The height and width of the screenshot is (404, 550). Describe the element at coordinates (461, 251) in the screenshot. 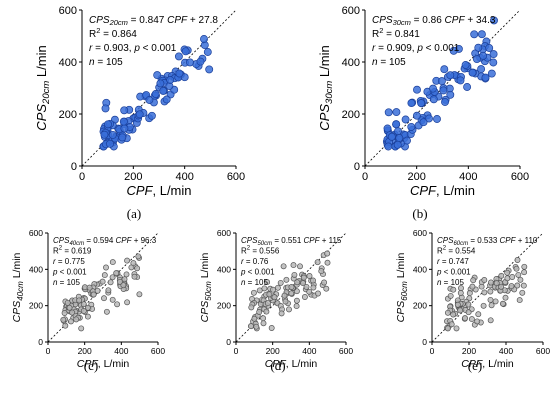

I see `r2-value: = 0.554` at that location.